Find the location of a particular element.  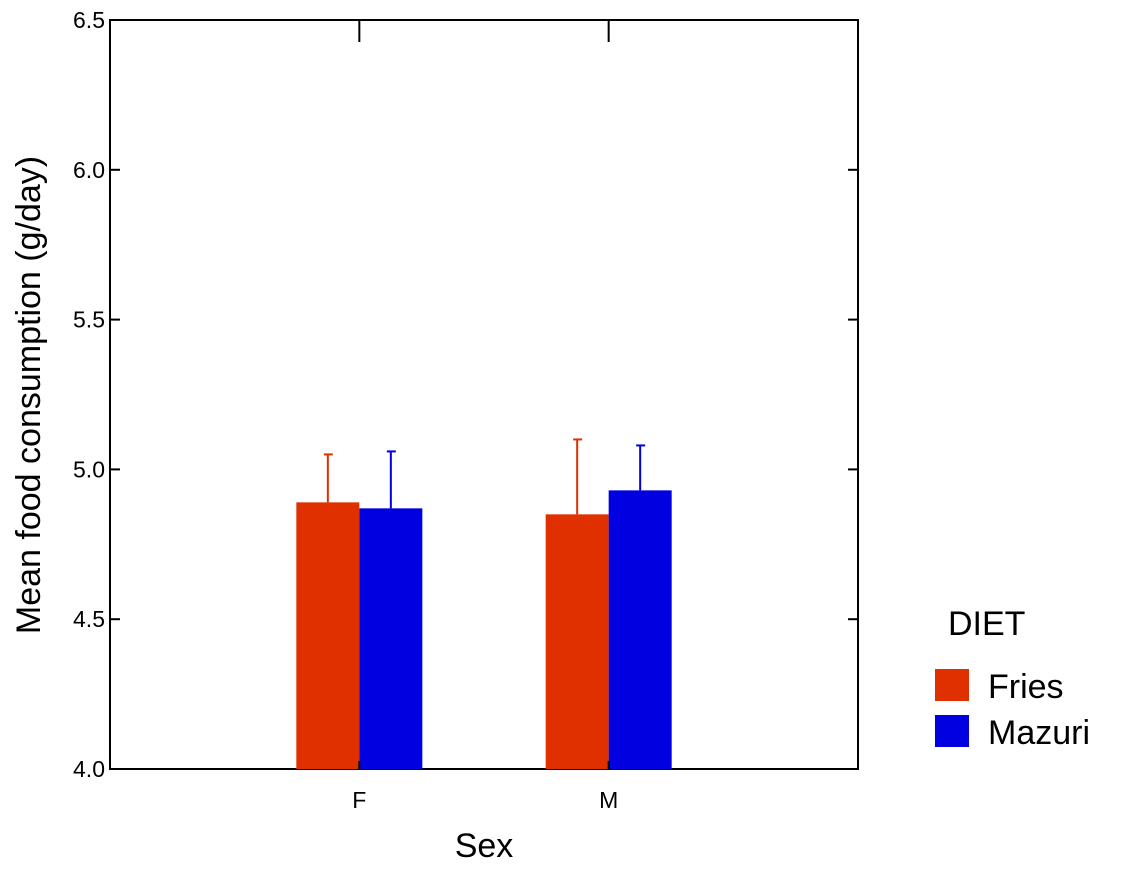

bars-layer is located at coordinates (484, 603).